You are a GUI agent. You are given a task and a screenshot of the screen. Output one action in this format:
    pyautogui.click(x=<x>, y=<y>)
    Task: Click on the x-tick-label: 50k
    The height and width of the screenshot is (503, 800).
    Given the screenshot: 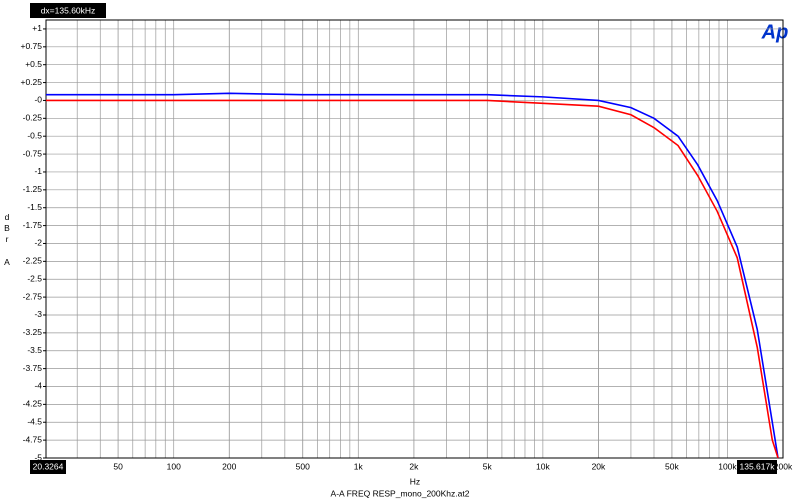 What is the action you would take?
    pyautogui.click(x=672, y=466)
    